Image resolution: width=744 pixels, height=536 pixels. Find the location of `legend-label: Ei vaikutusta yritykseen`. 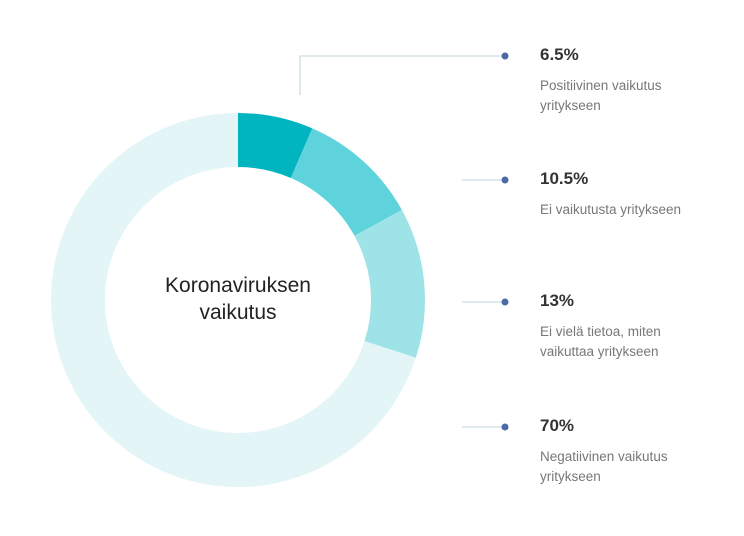

legend-label: Ei vaikutusta yritykseen is located at coordinates (611, 209).